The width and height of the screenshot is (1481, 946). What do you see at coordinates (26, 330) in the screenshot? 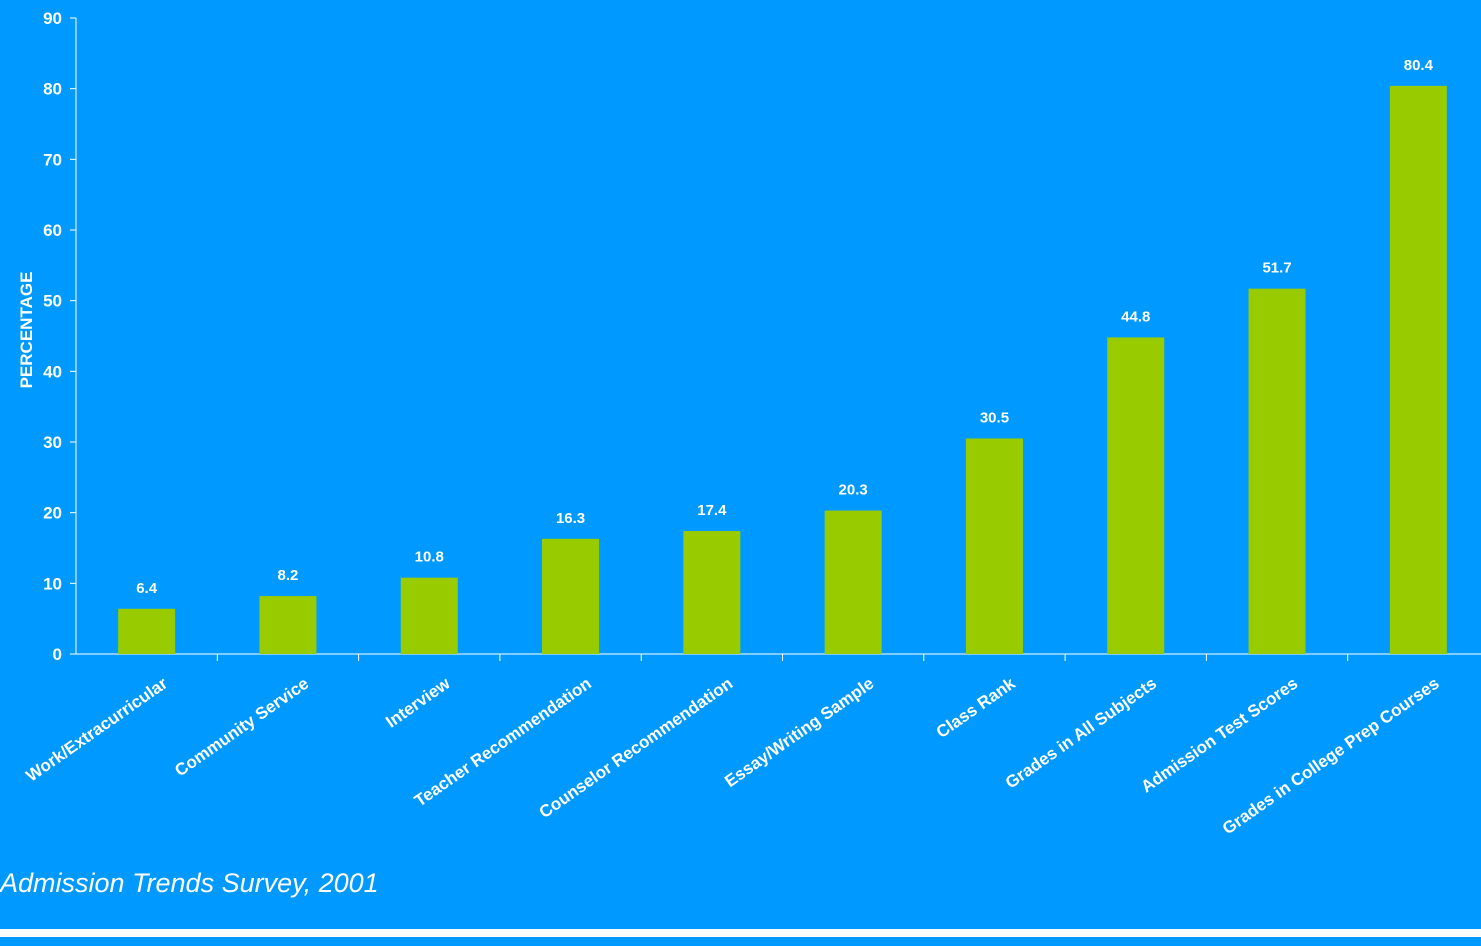
I see `y-axis-title: PERCENTAGE` at bounding box center [26, 330].